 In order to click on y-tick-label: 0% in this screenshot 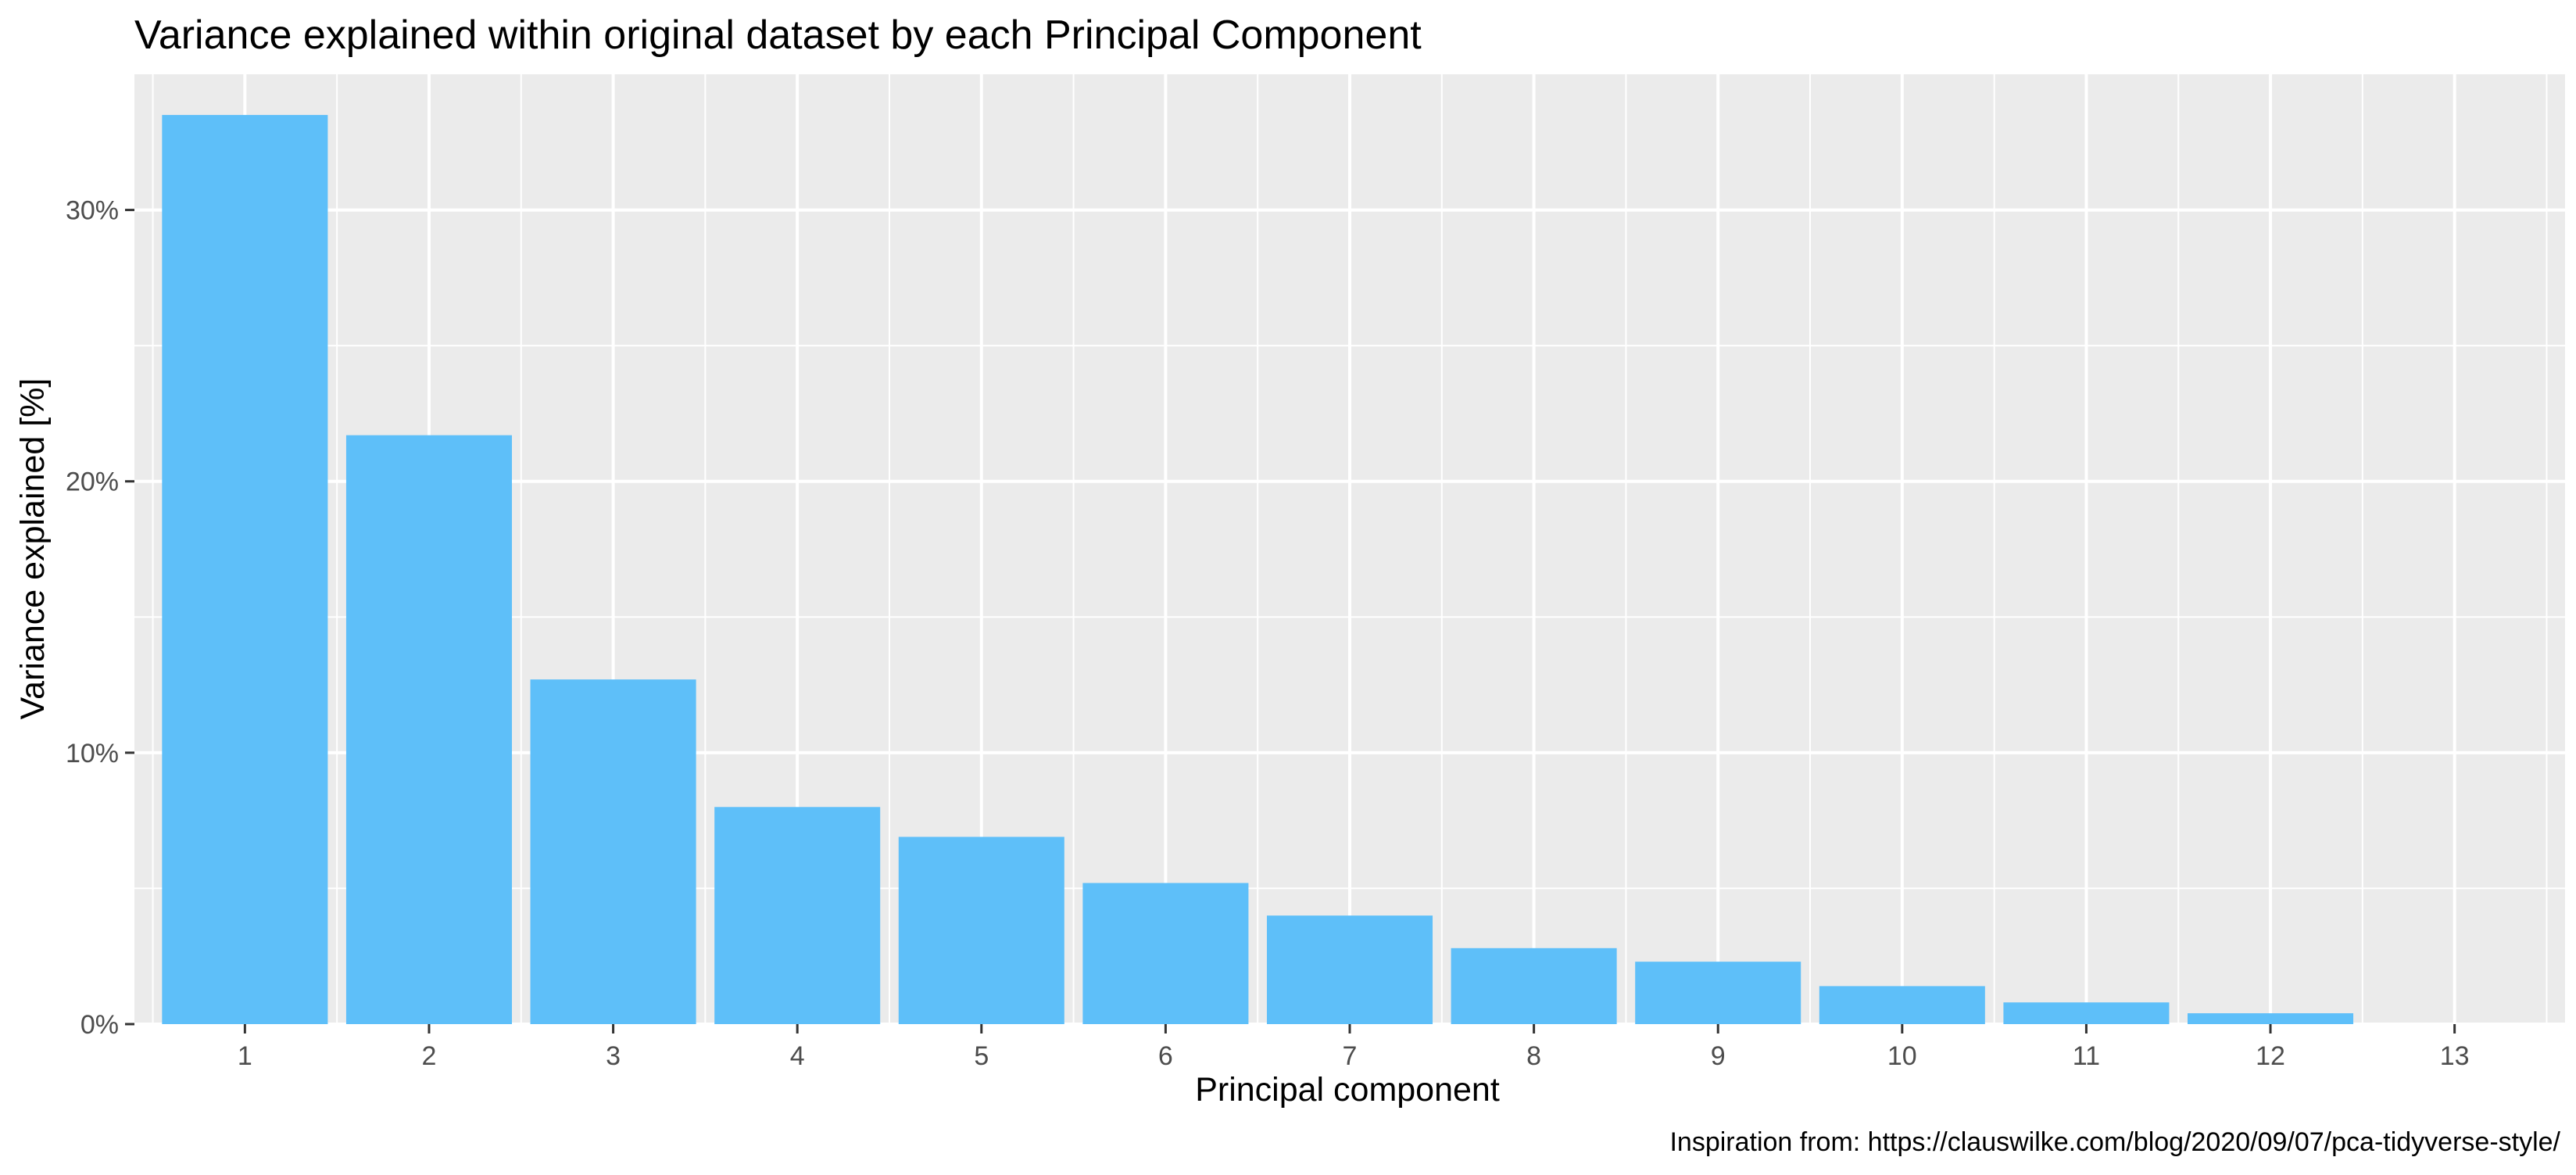, I will do `click(99, 1025)`.